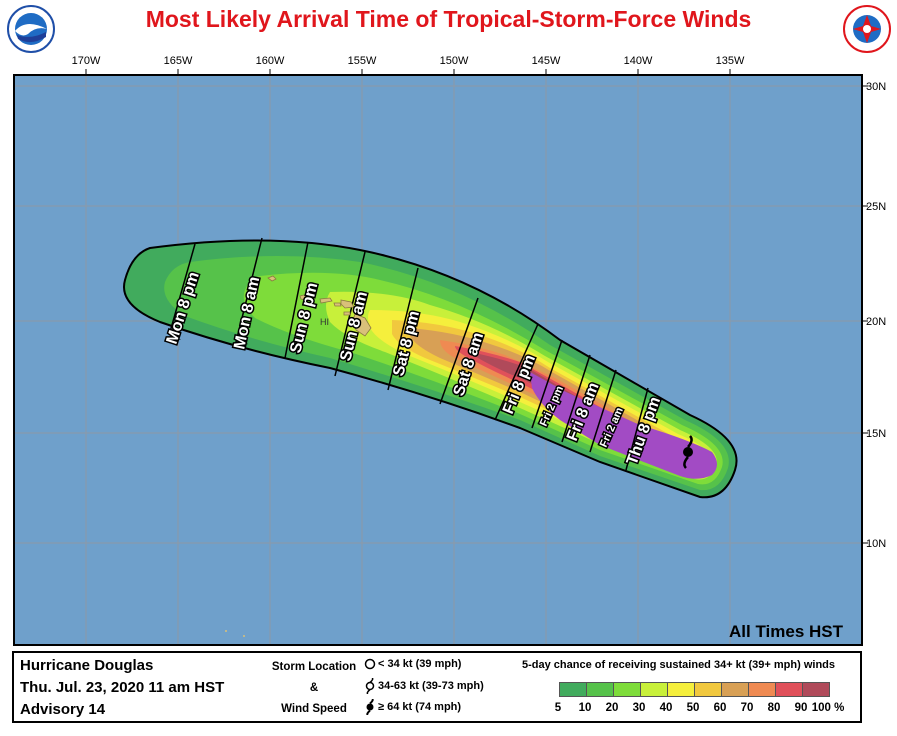 This screenshot has width=897, height=736. I want to click on longitude-label: 160W, so click(270, 61).